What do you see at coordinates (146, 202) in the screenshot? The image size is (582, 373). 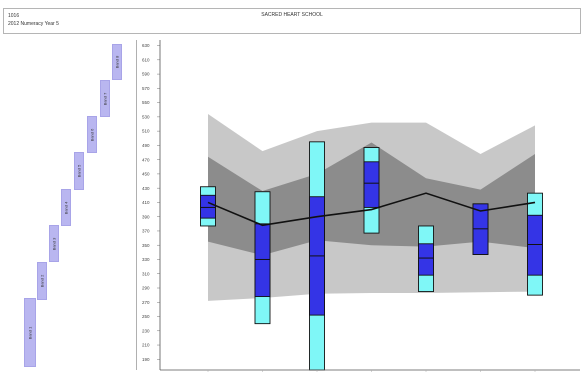 I see `y-tick-label: 410` at bounding box center [146, 202].